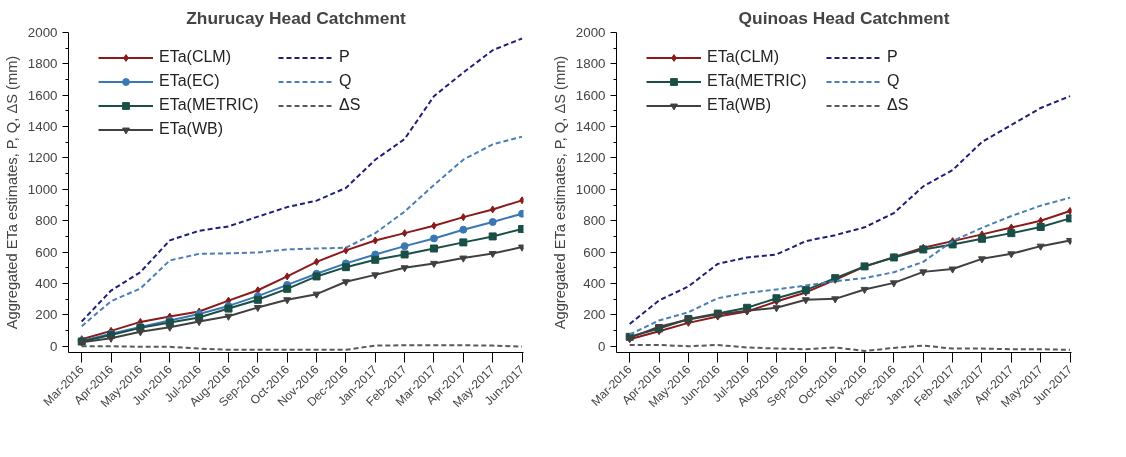 The width and height of the screenshot is (1126, 457). Describe the element at coordinates (189, 81) in the screenshot. I see `legend-label: ETa(EC)` at that location.